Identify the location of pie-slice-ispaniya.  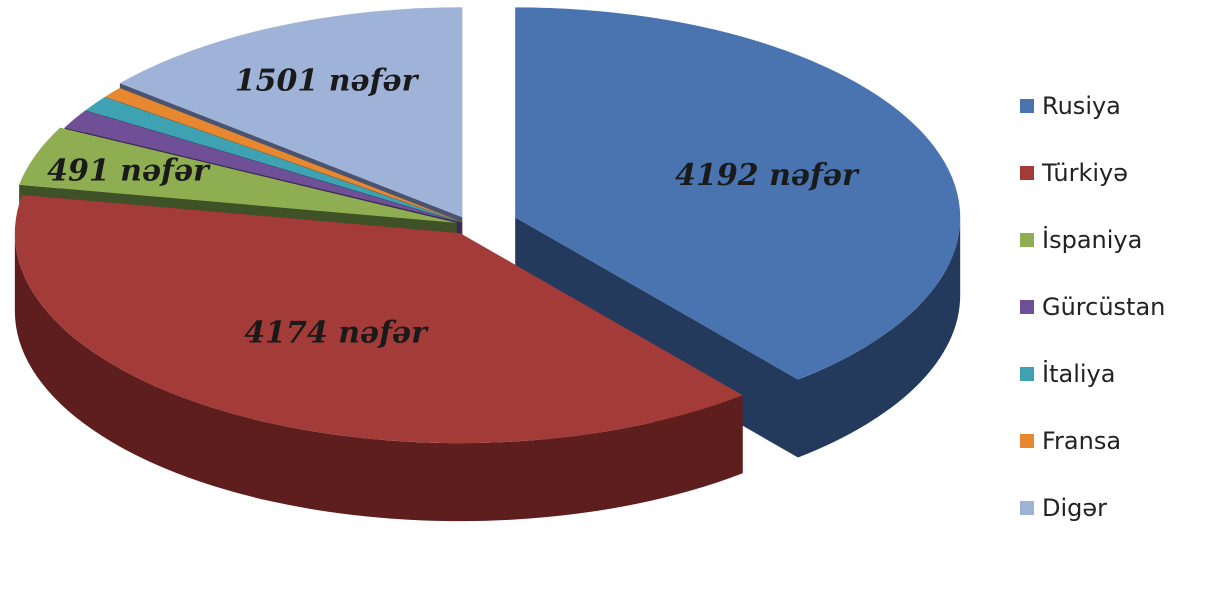
(238, 175).